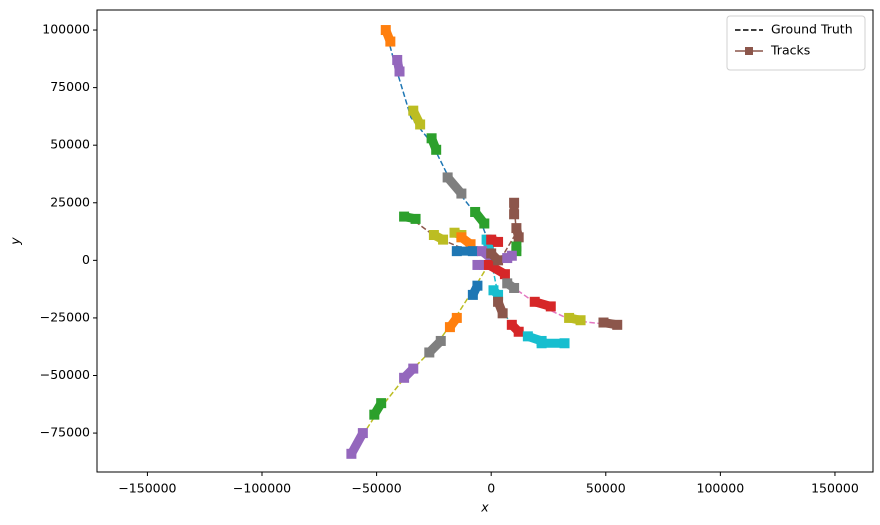  What do you see at coordinates (835, 488) in the screenshot?
I see `x-tick-label: 150000` at bounding box center [835, 488].